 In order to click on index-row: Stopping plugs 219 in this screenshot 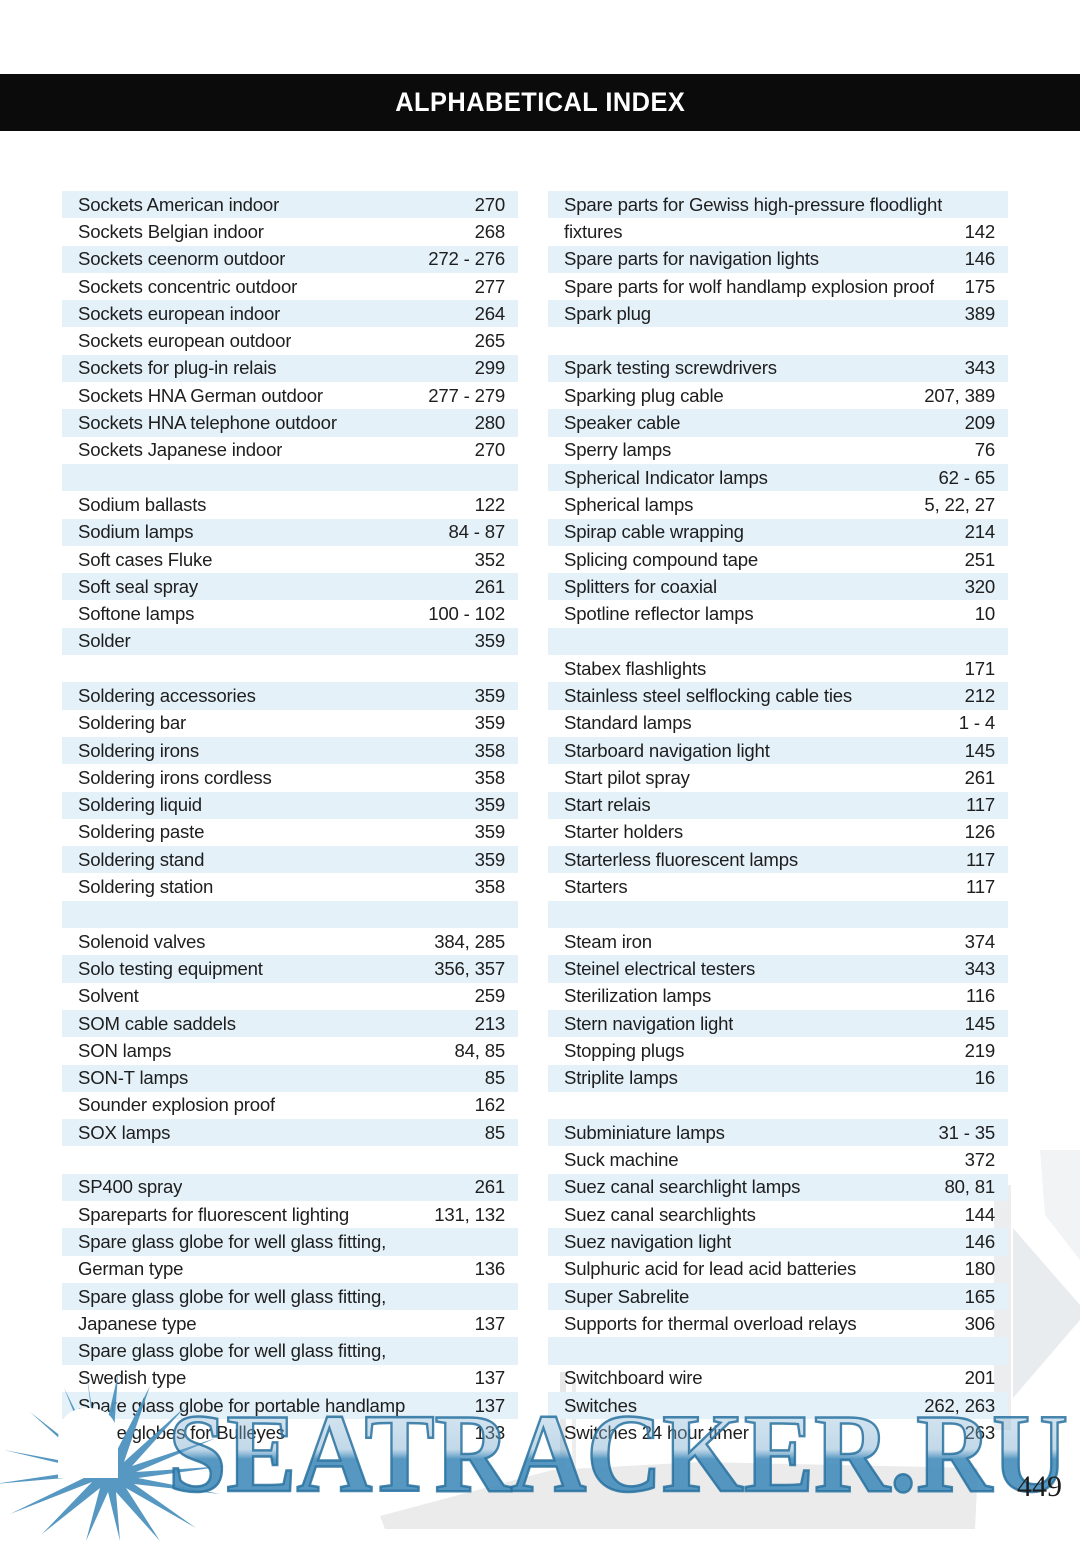, I will do `click(778, 1050)`.